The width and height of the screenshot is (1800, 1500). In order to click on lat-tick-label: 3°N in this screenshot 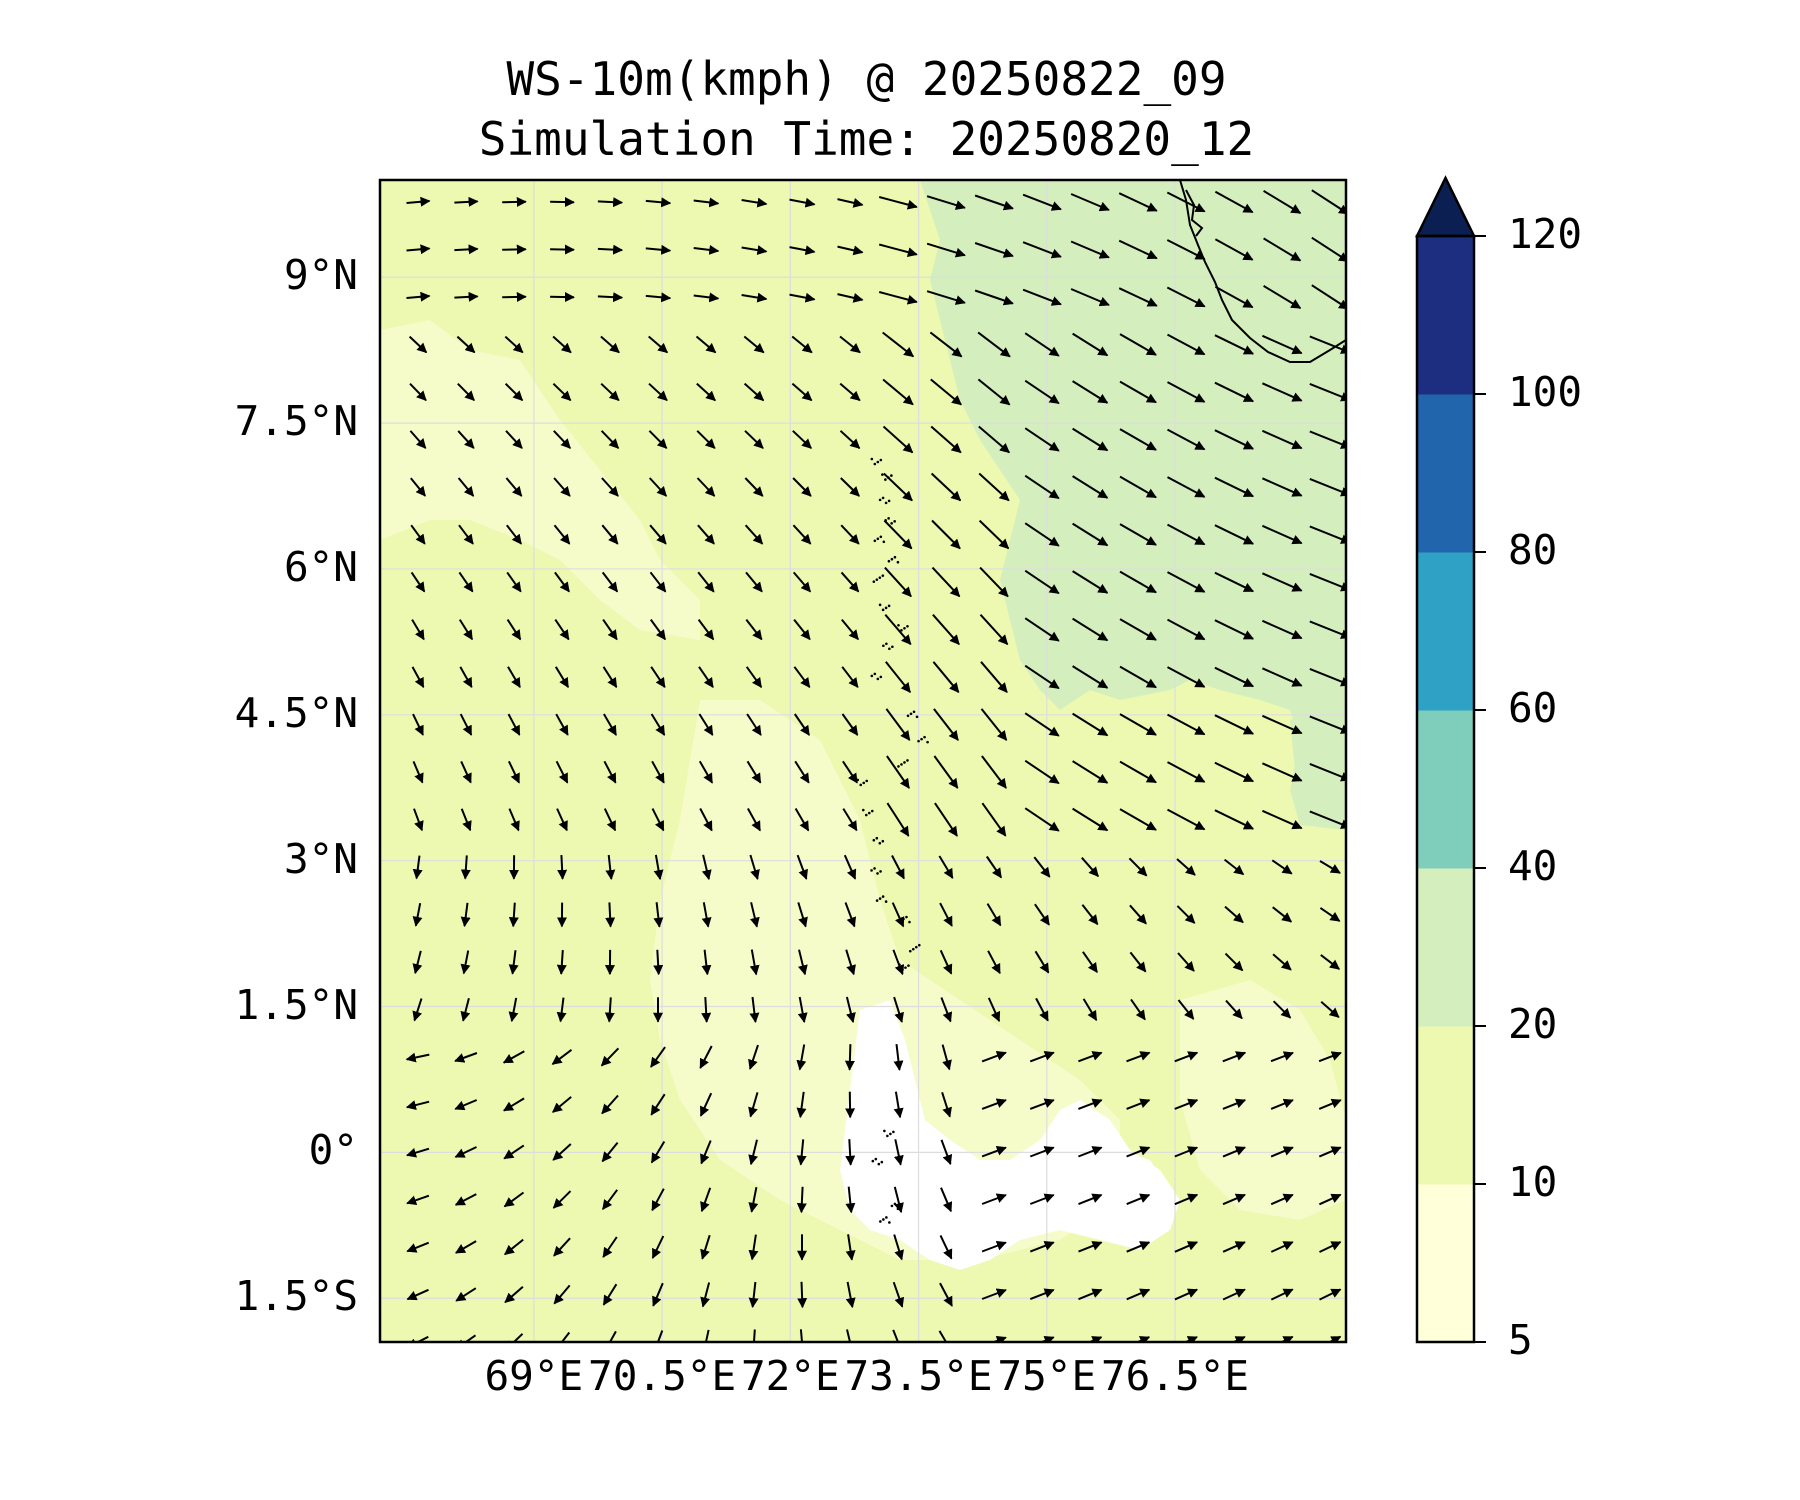, I will do `click(320, 858)`.